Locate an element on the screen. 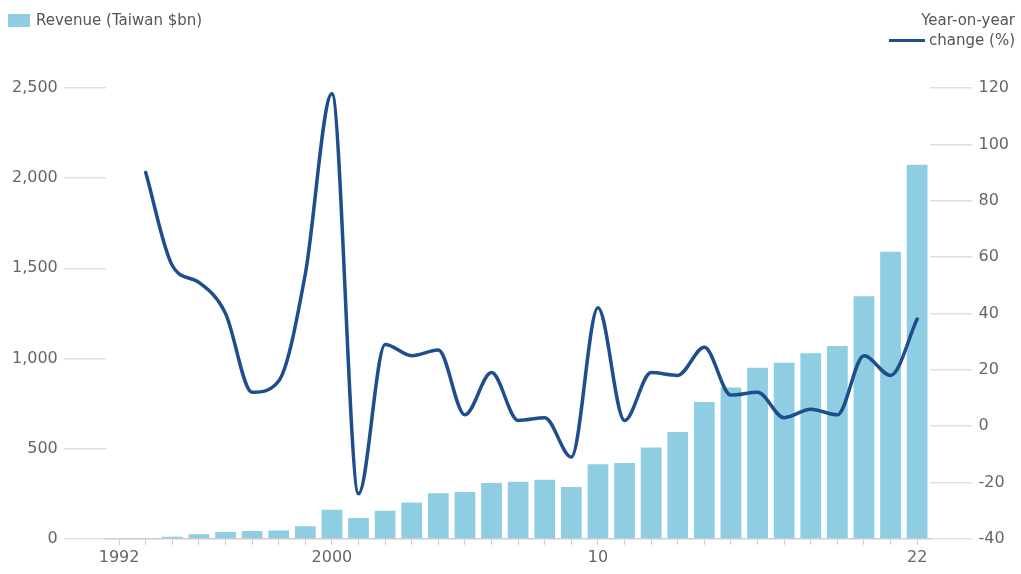 The image size is (1021, 574). y2-tick-label: -40 is located at coordinates (991, 537).